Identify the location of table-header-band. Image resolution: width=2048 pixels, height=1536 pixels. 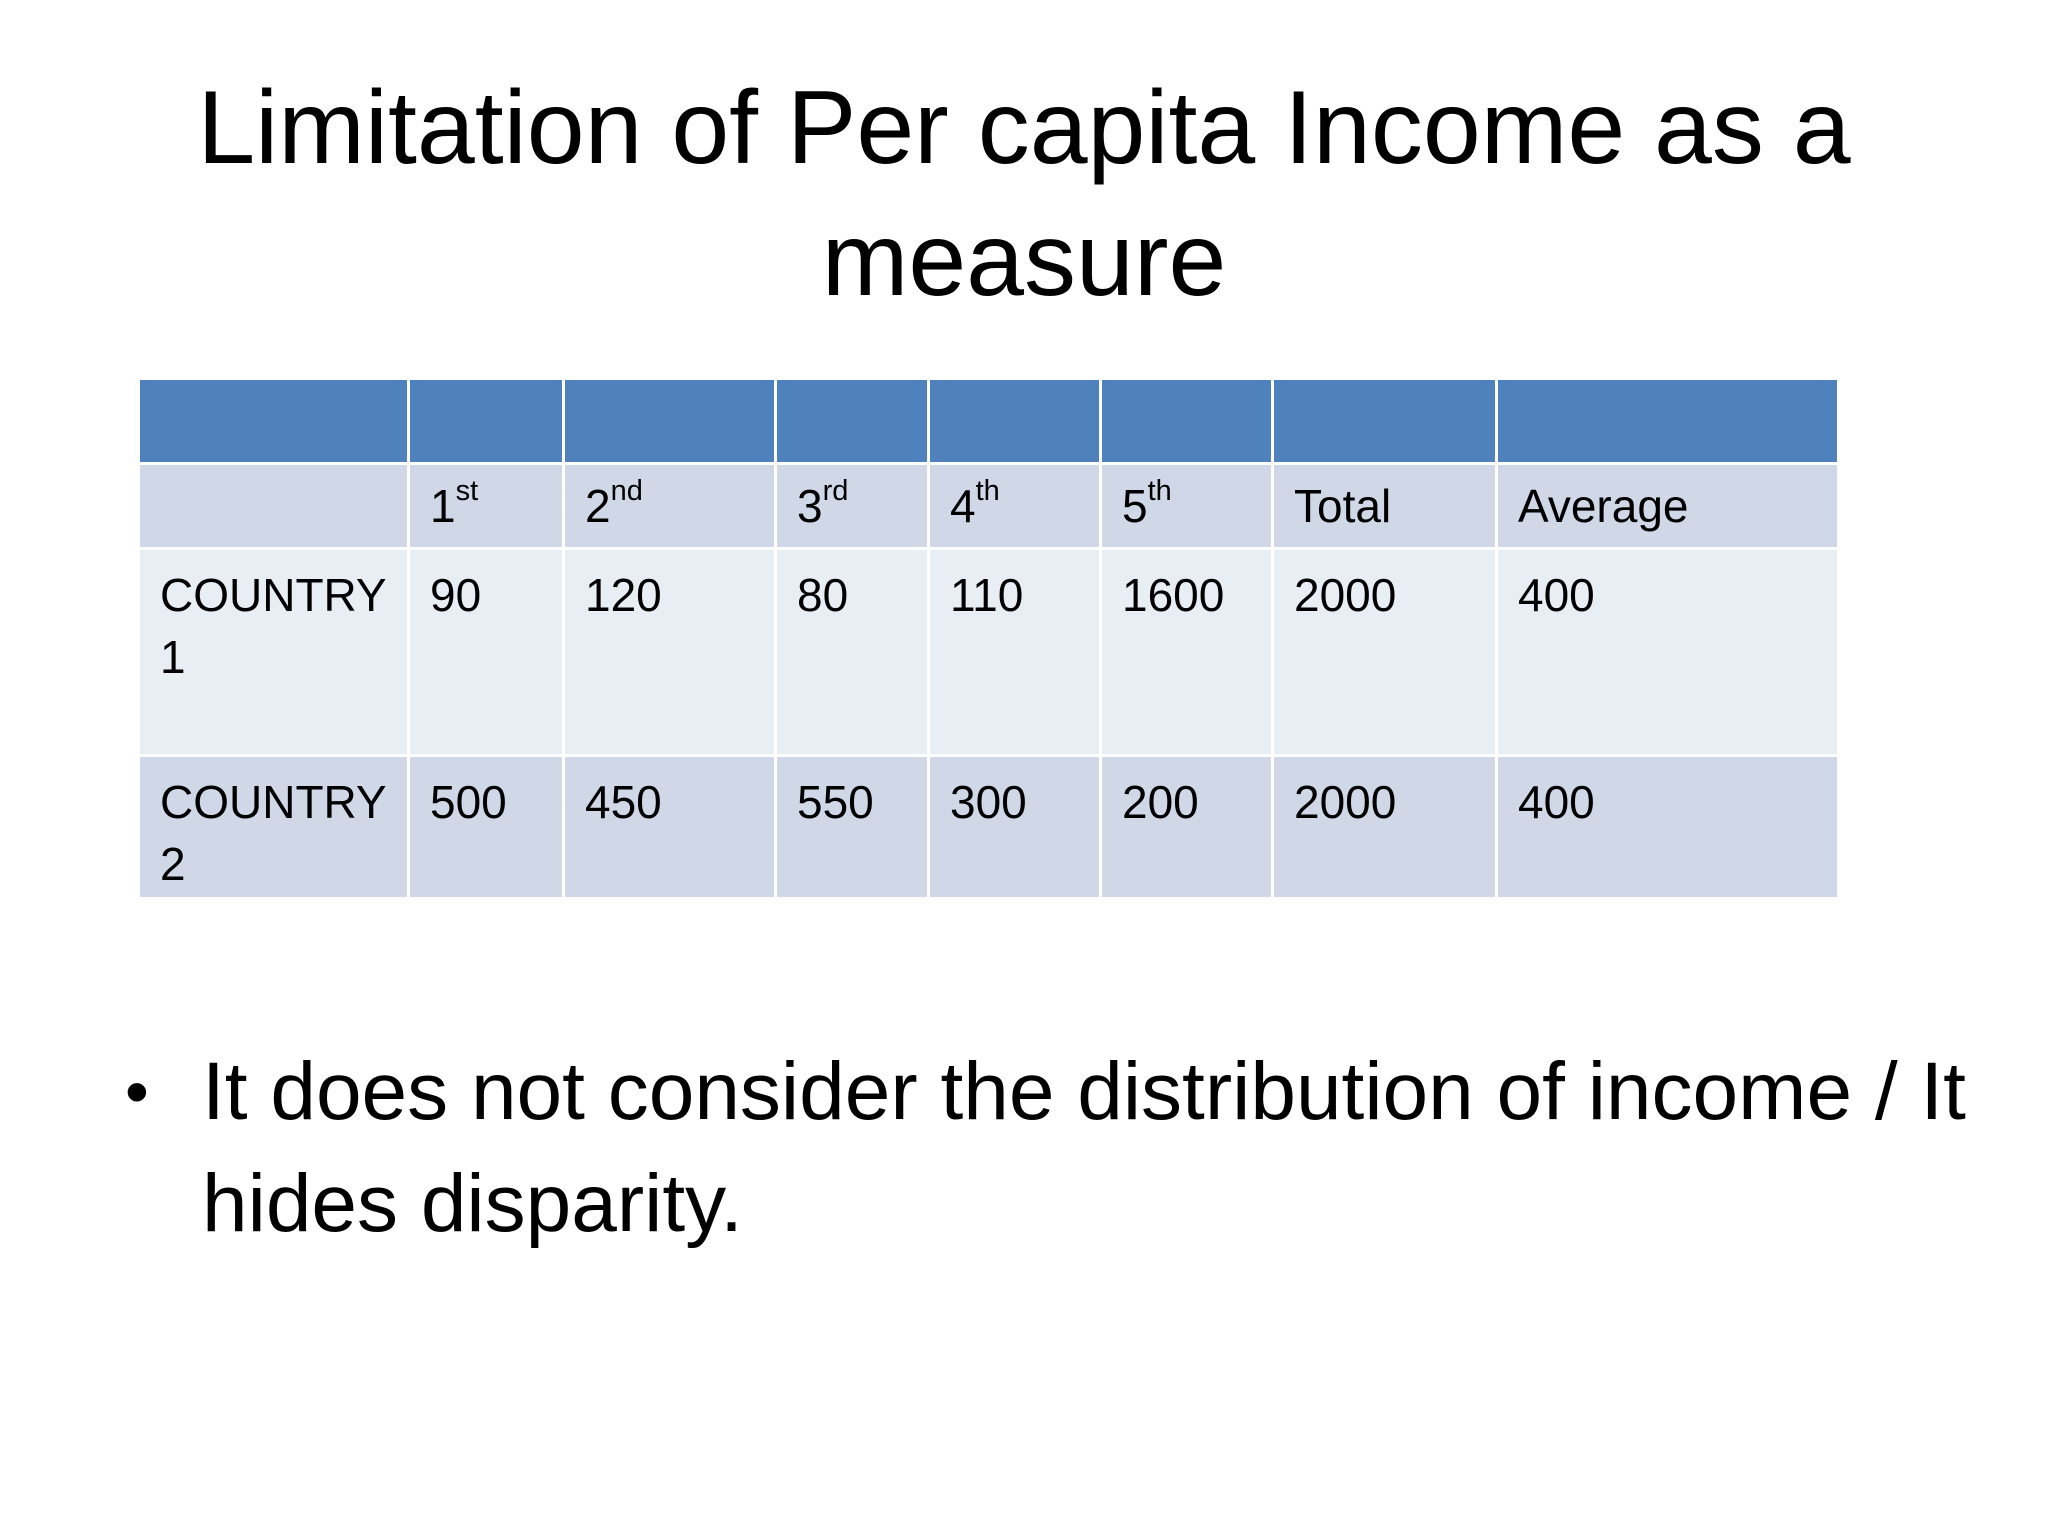
(988, 421).